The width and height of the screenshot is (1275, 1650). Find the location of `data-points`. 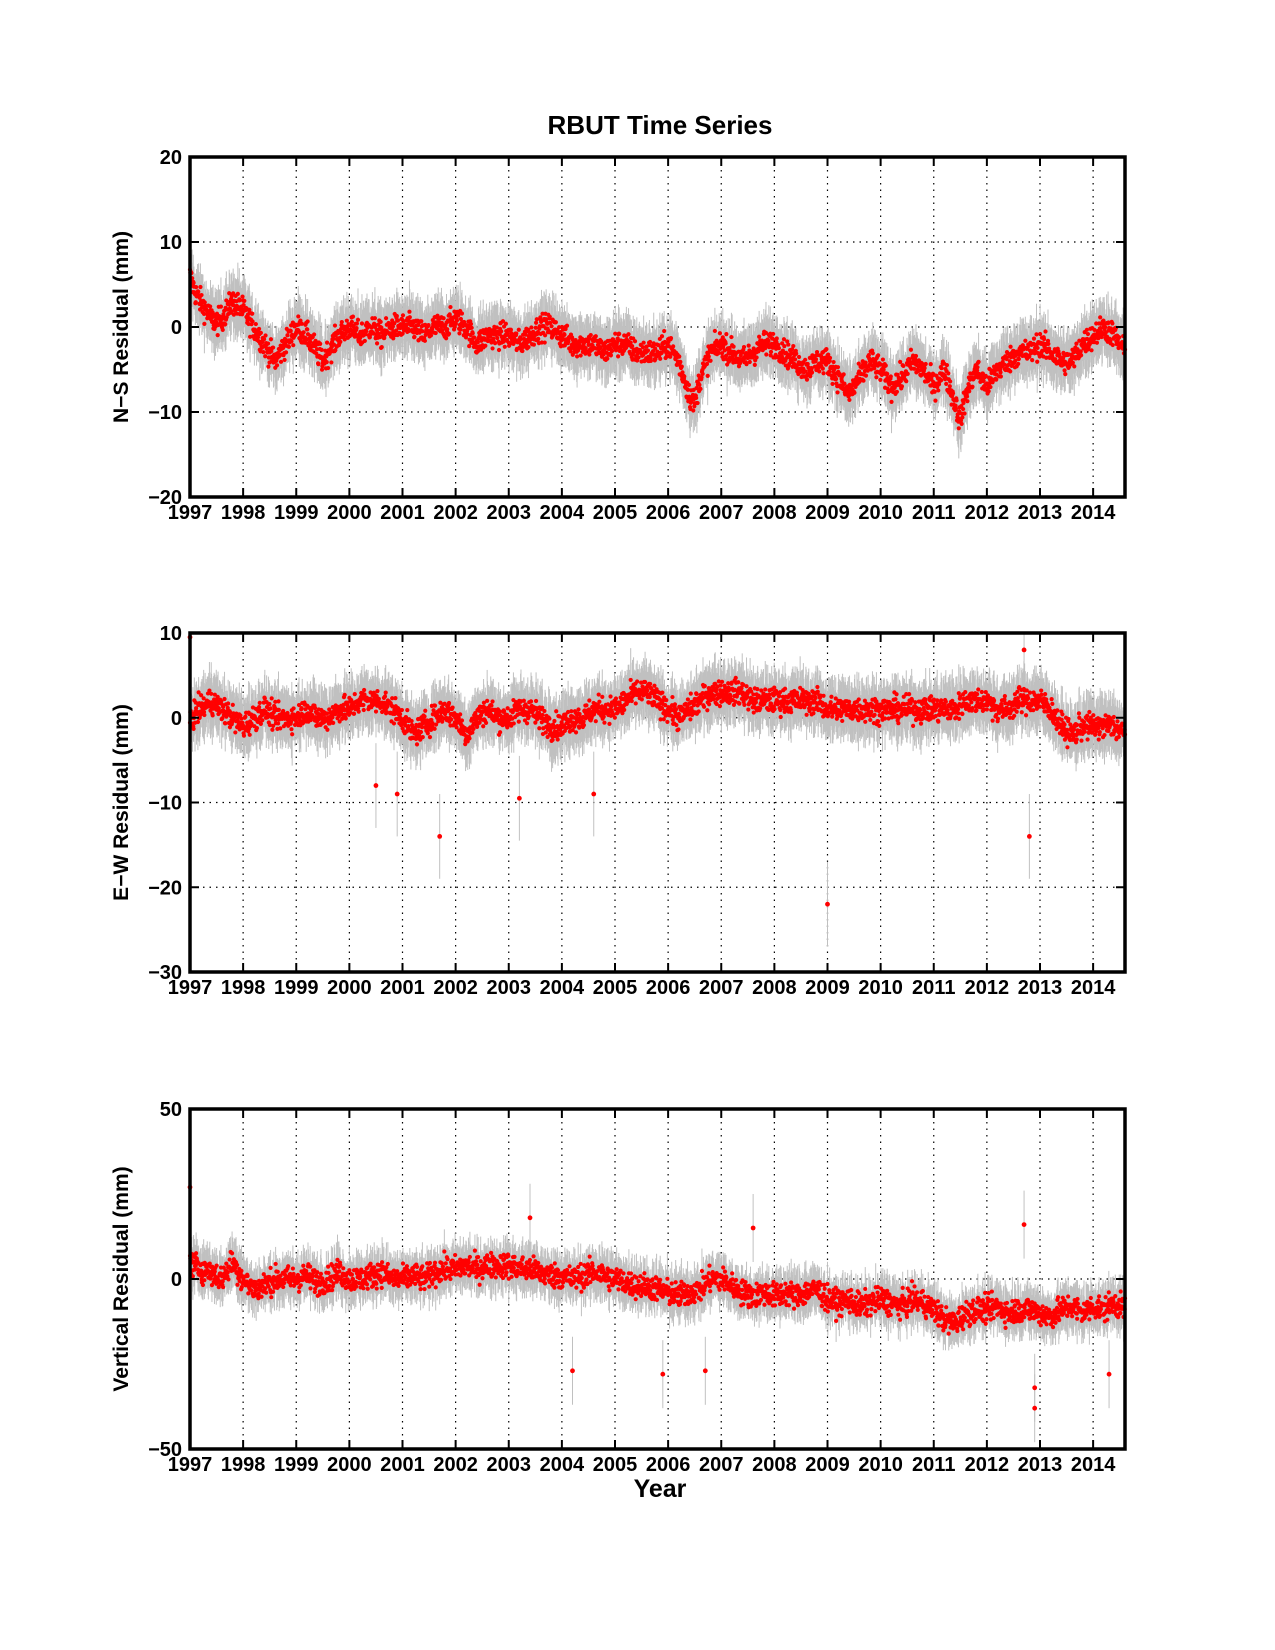

data-points is located at coordinates (657, 349).